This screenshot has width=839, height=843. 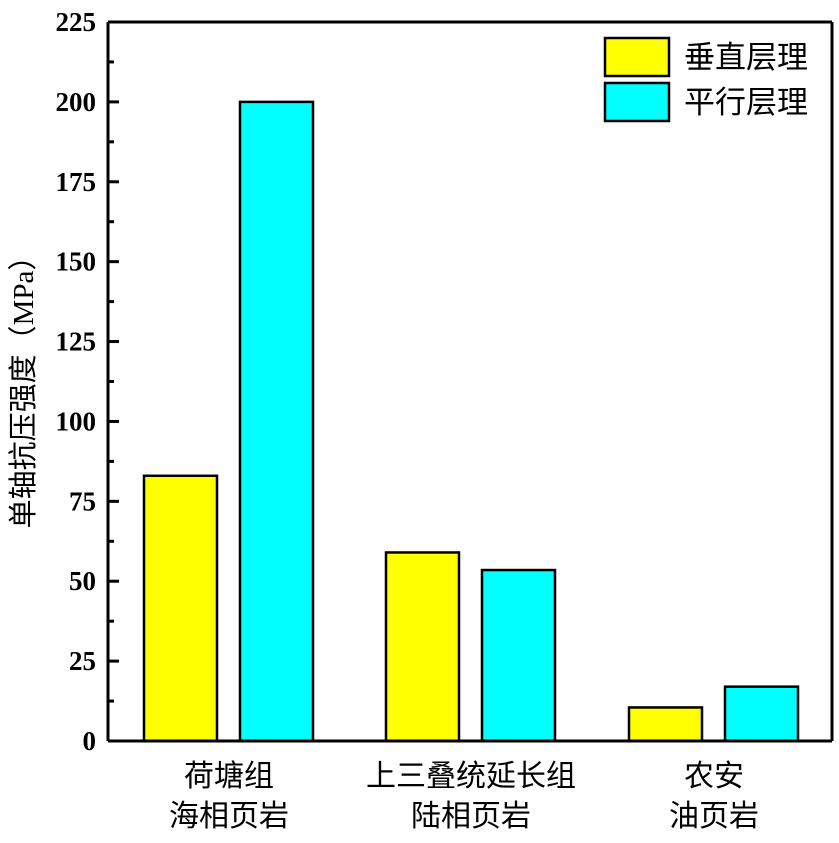 I want to click on y-tick-label: 25, so click(x=82, y=661).